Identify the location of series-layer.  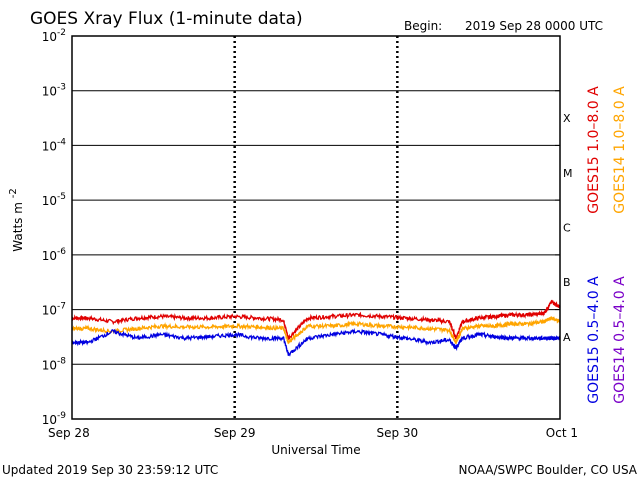
(316, 328).